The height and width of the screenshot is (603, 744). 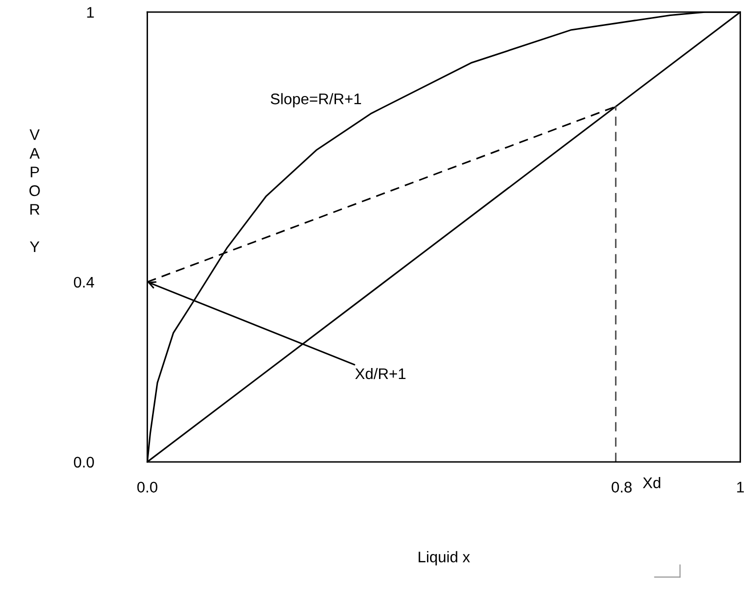 I want to click on annotation: Xd, so click(x=651, y=482).